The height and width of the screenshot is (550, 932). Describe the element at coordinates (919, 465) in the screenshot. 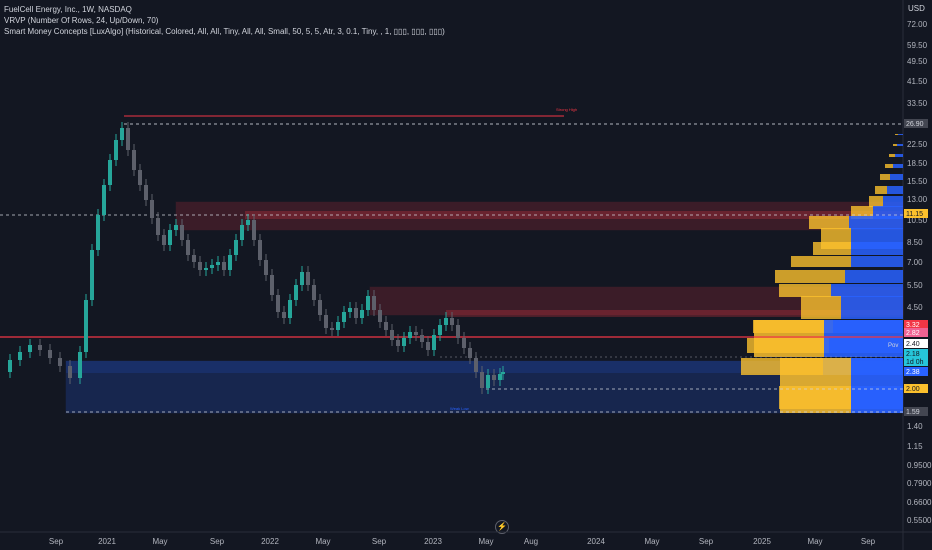

I see `price-axis-label: 0.9500` at that location.